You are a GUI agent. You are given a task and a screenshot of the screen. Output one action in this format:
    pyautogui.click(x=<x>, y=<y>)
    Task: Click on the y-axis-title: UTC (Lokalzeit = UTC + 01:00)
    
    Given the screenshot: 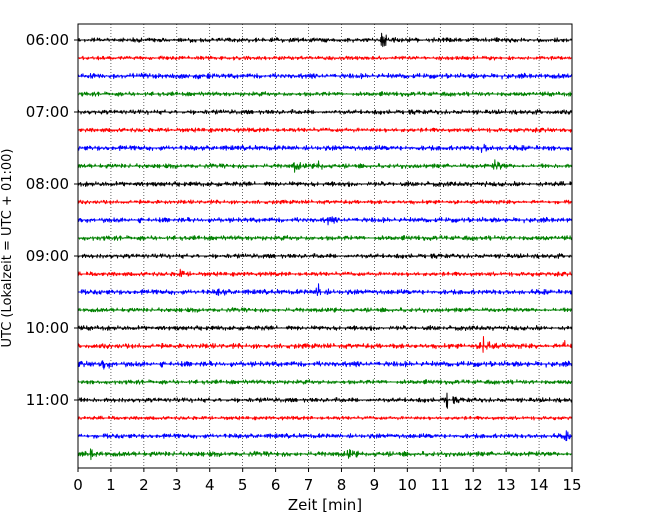 What is the action you would take?
    pyautogui.click(x=7, y=248)
    